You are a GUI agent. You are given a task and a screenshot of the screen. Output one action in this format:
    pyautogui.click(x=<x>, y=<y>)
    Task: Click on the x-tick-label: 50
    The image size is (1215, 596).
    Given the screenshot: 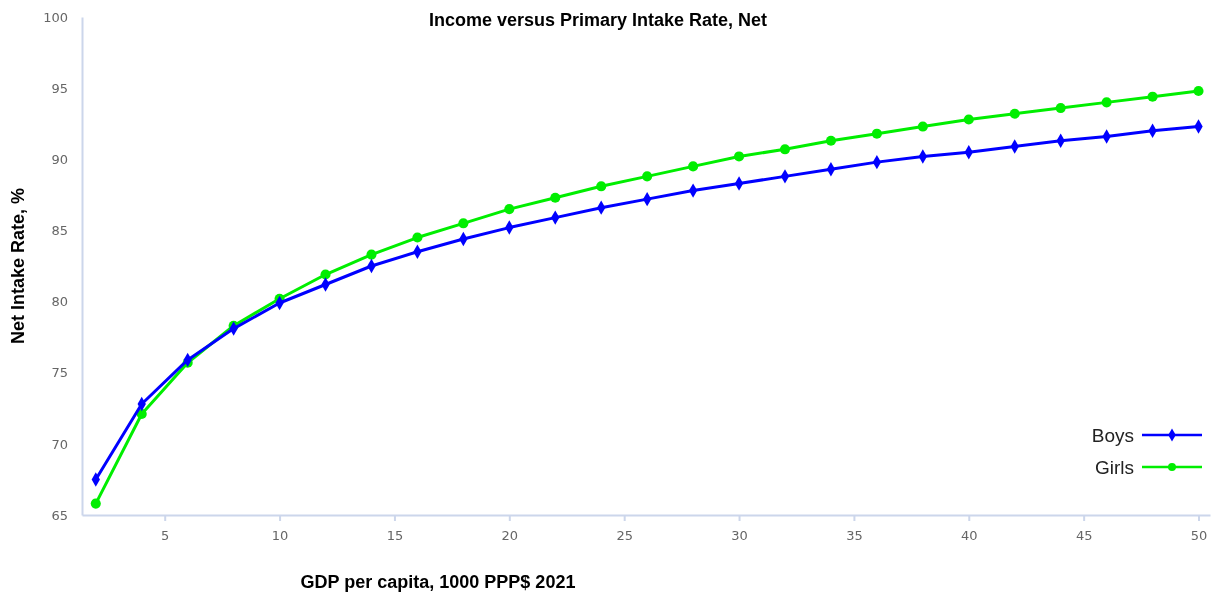 What is the action you would take?
    pyautogui.click(x=1199, y=535)
    